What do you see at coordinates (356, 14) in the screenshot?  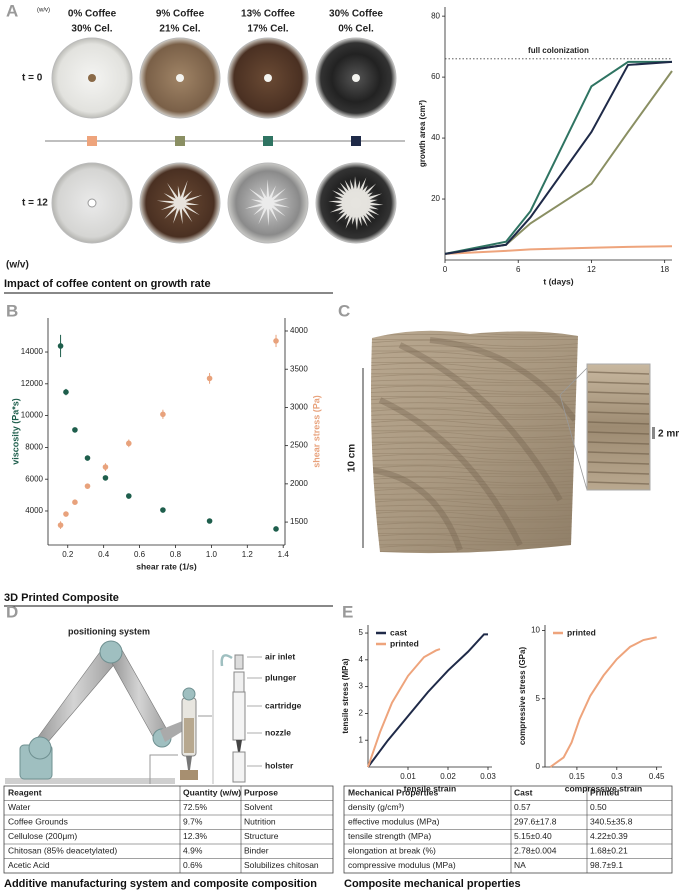 I see `column-label: 30% Coffee` at bounding box center [356, 14].